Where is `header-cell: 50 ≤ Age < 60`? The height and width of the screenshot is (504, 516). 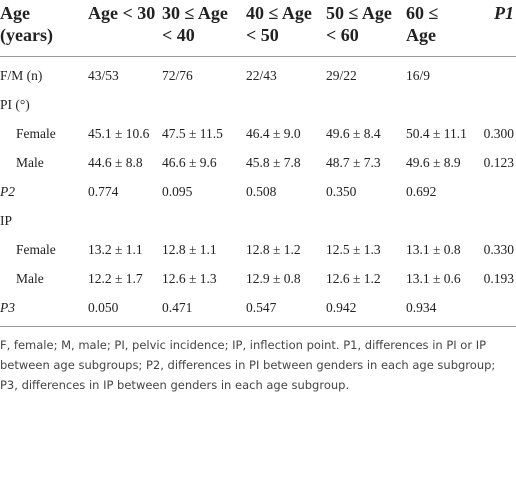
header-cell: 50 ≤ Age < 60 is located at coordinates (359, 24).